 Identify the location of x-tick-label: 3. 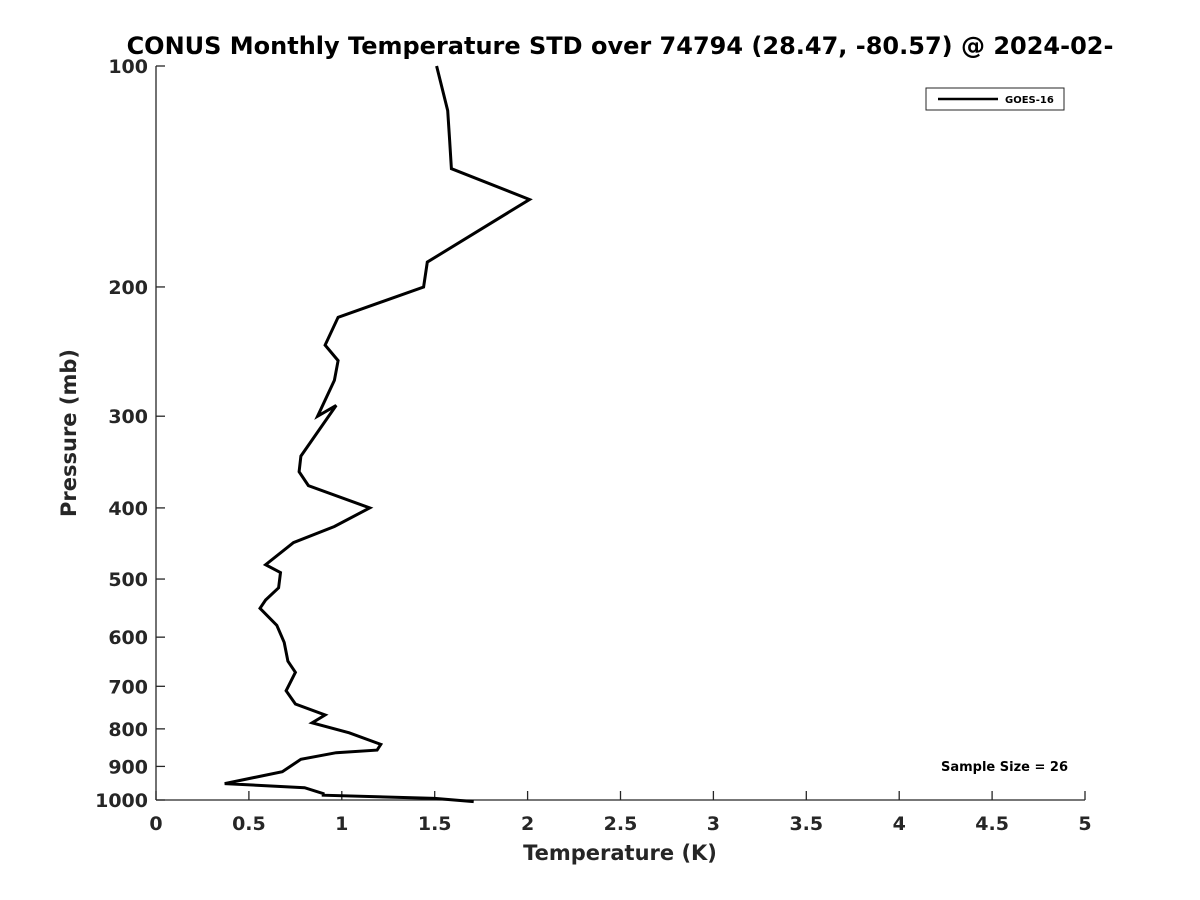
(713, 824).